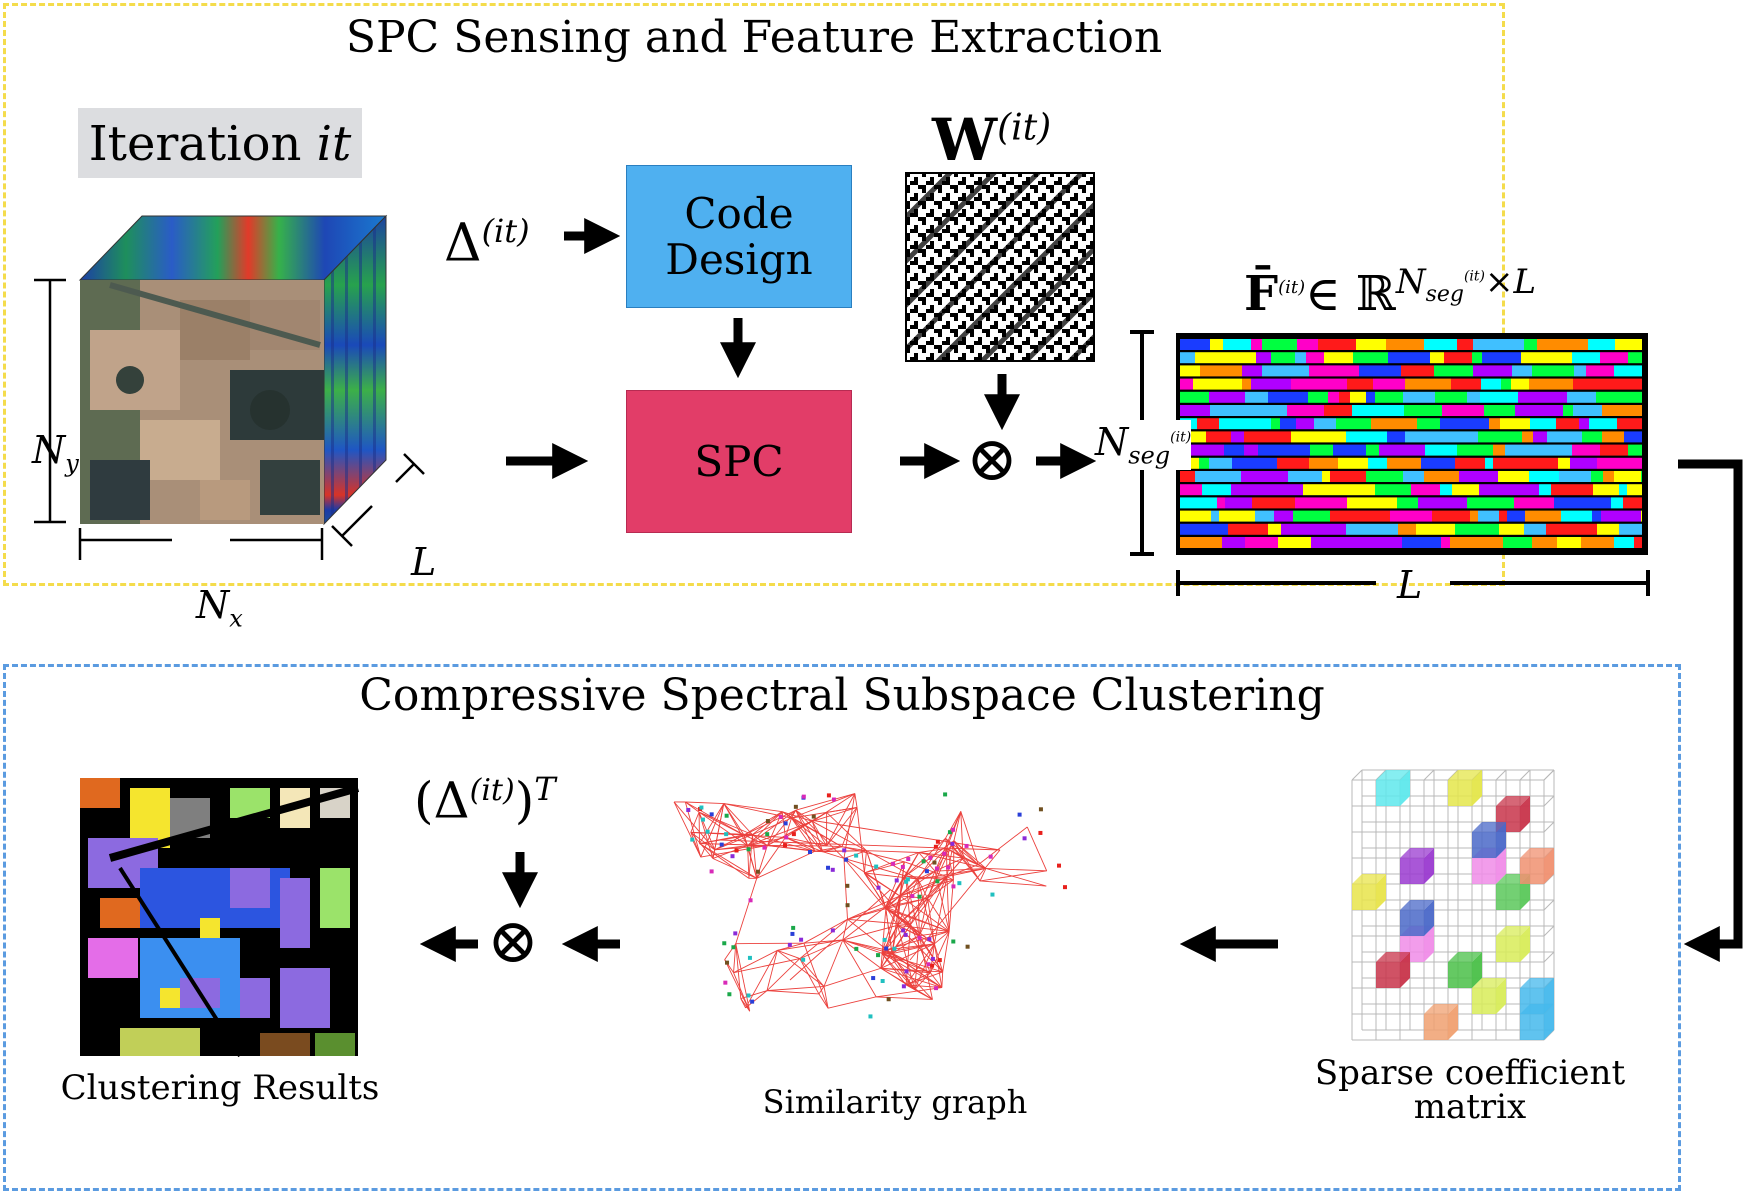 This screenshot has height=1193, width=1748. I want to click on iteration-label: Iteration, so click(195, 144).